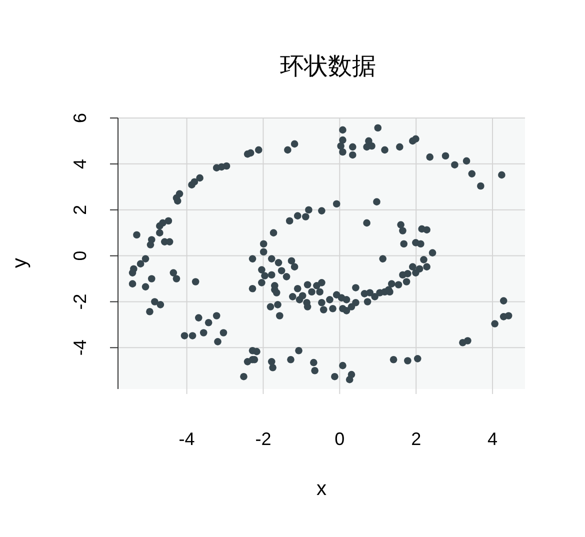  What do you see at coordinates (80, 348) in the screenshot?
I see `y-tick-label: -4` at bounding box center [80, 348].